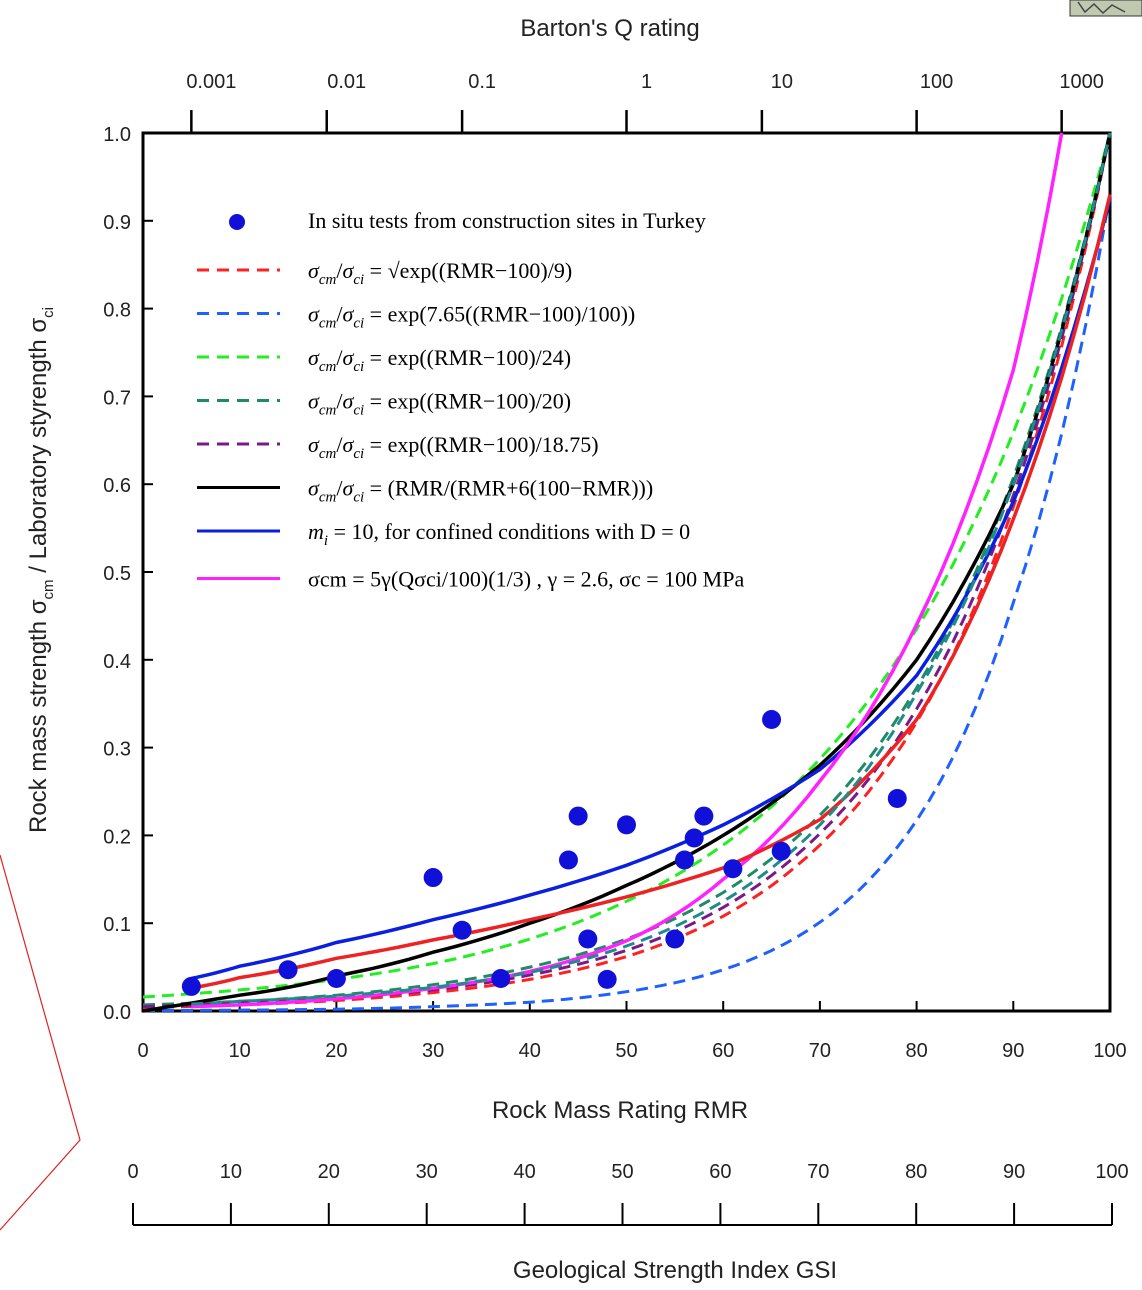  What do you see at coordinates (1111, 1172) in the screenshot?
I see `gsi-tick-label: 100` at bounding box center [1111, 1172].